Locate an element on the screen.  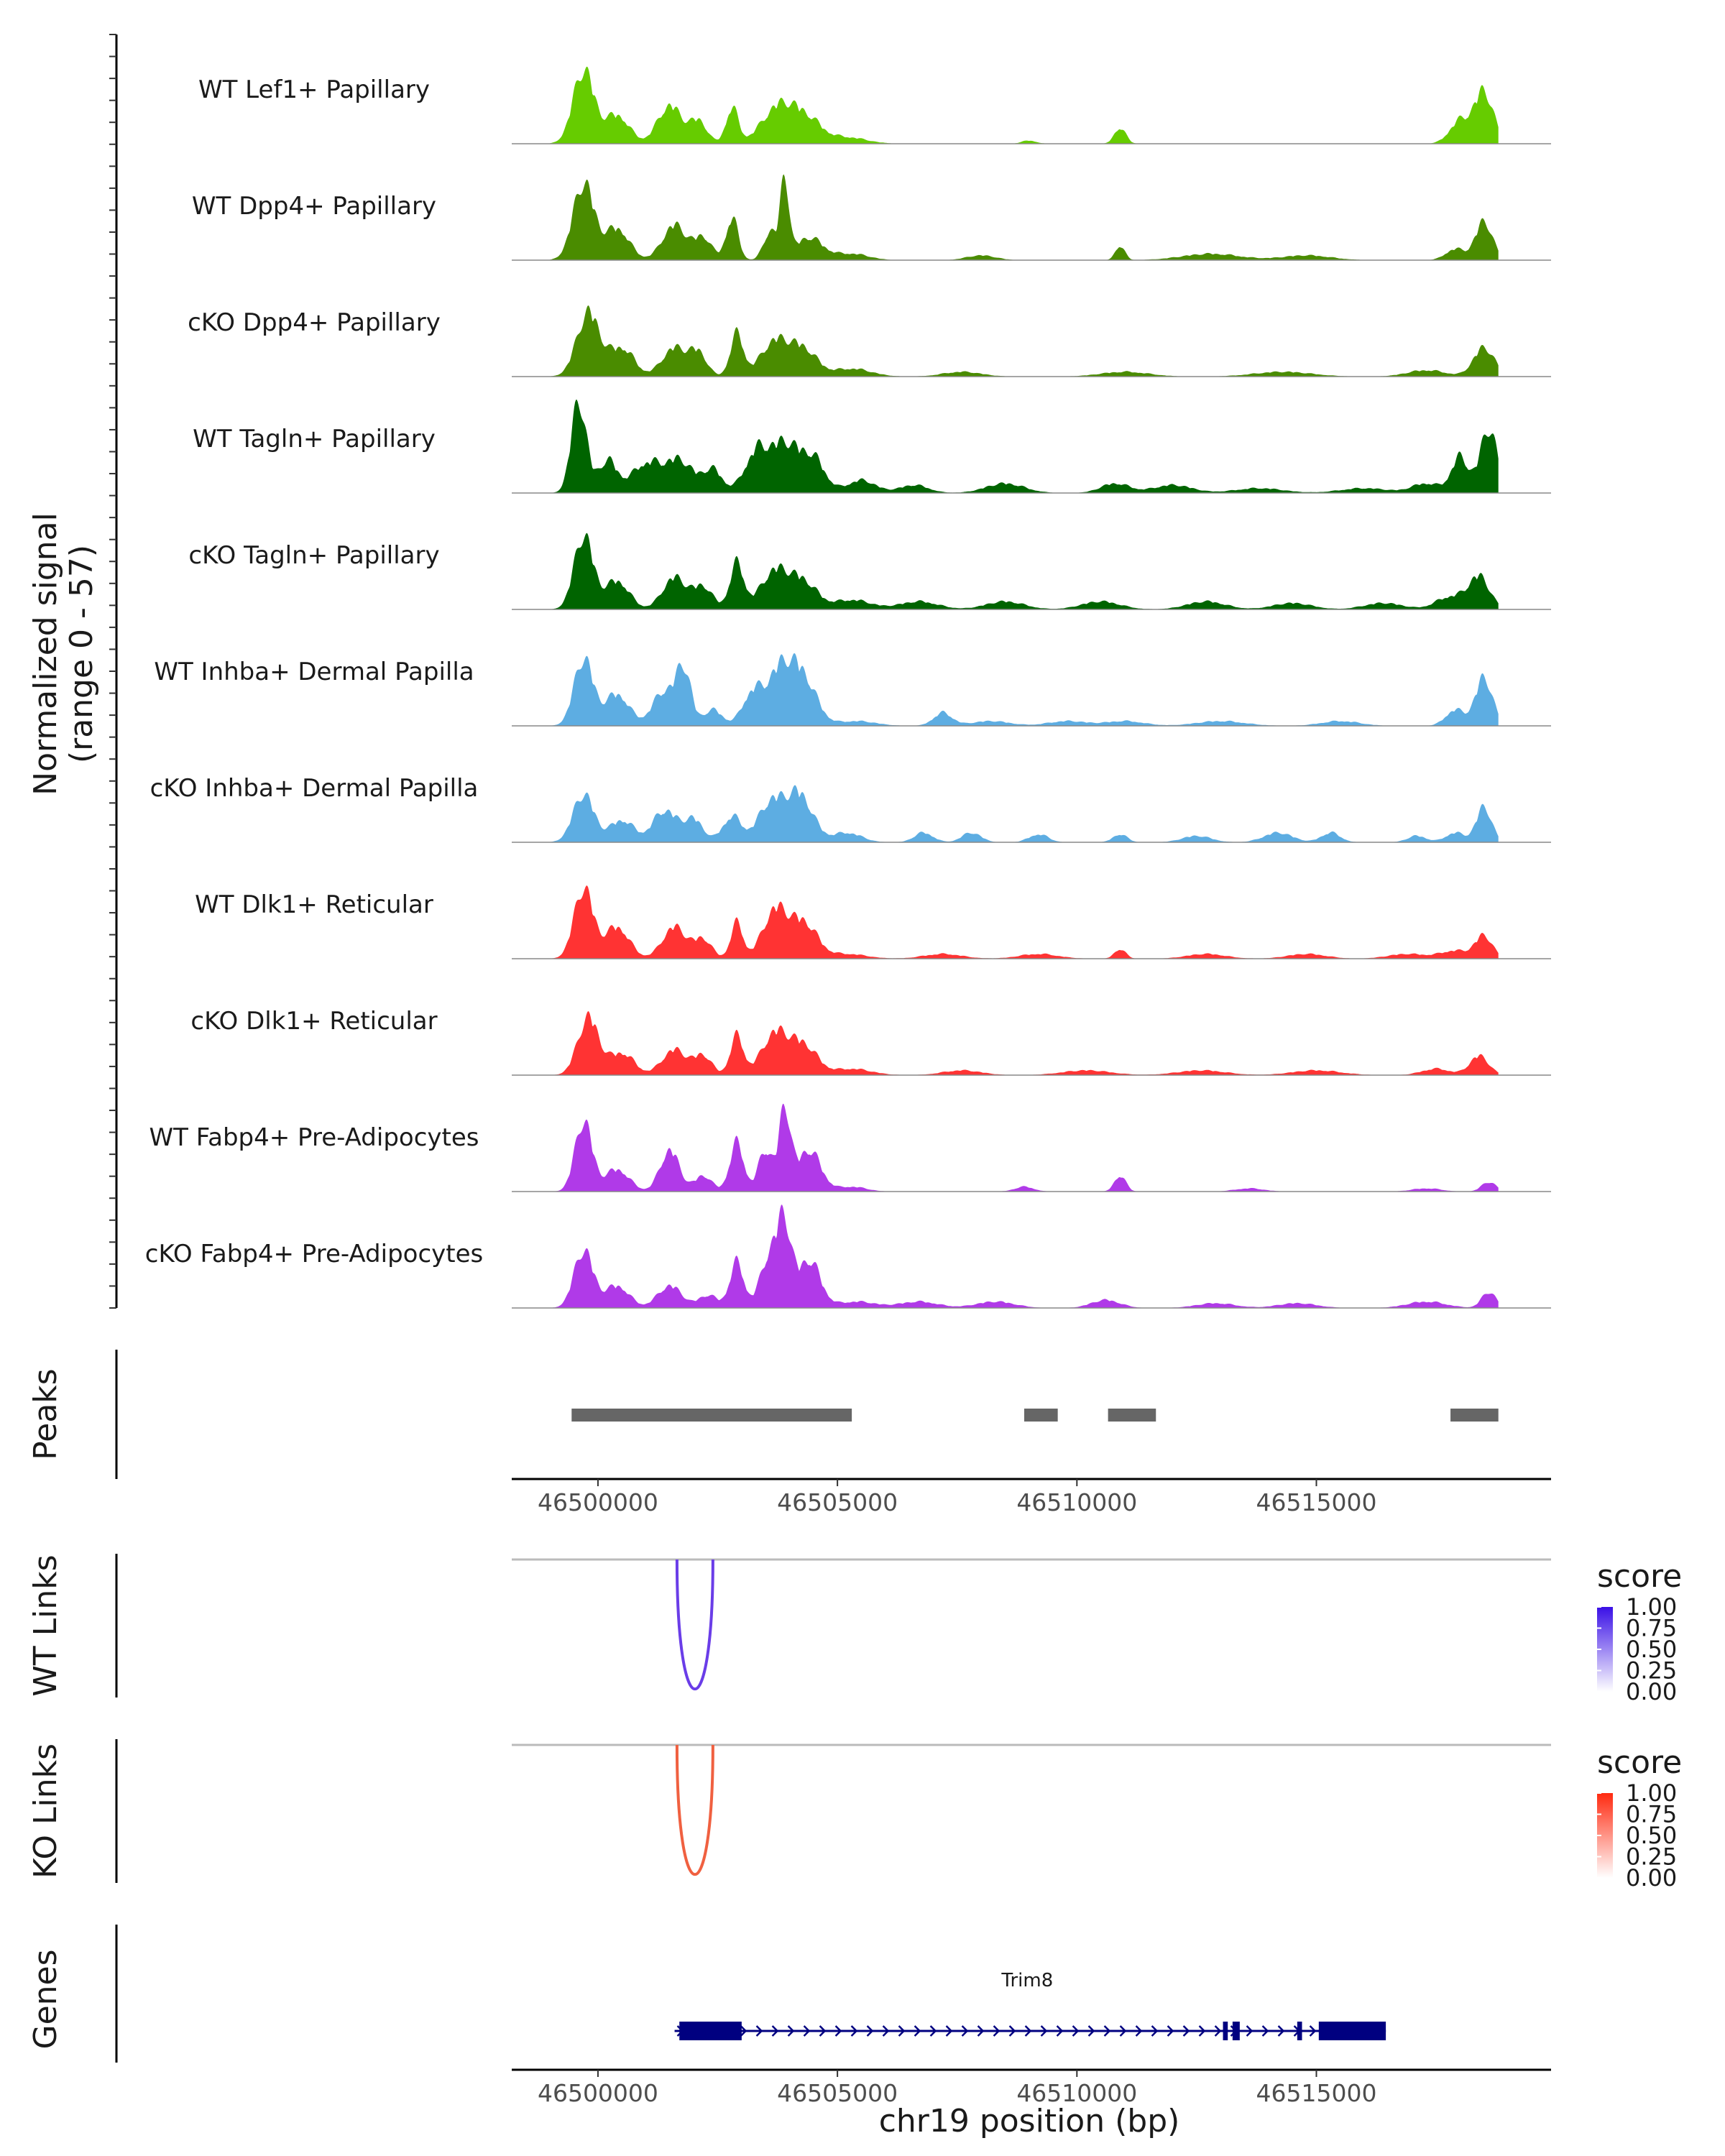
coverage-track: WT Dpp4+ Papillary is located at coordinates (871, 218).